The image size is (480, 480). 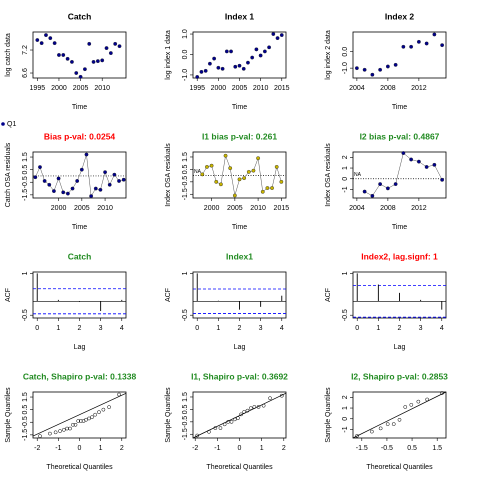 What do you see at coordinates (80, 16) in the screenshot?
I see `chart-title: Catch` at bounding box center [80, 16].